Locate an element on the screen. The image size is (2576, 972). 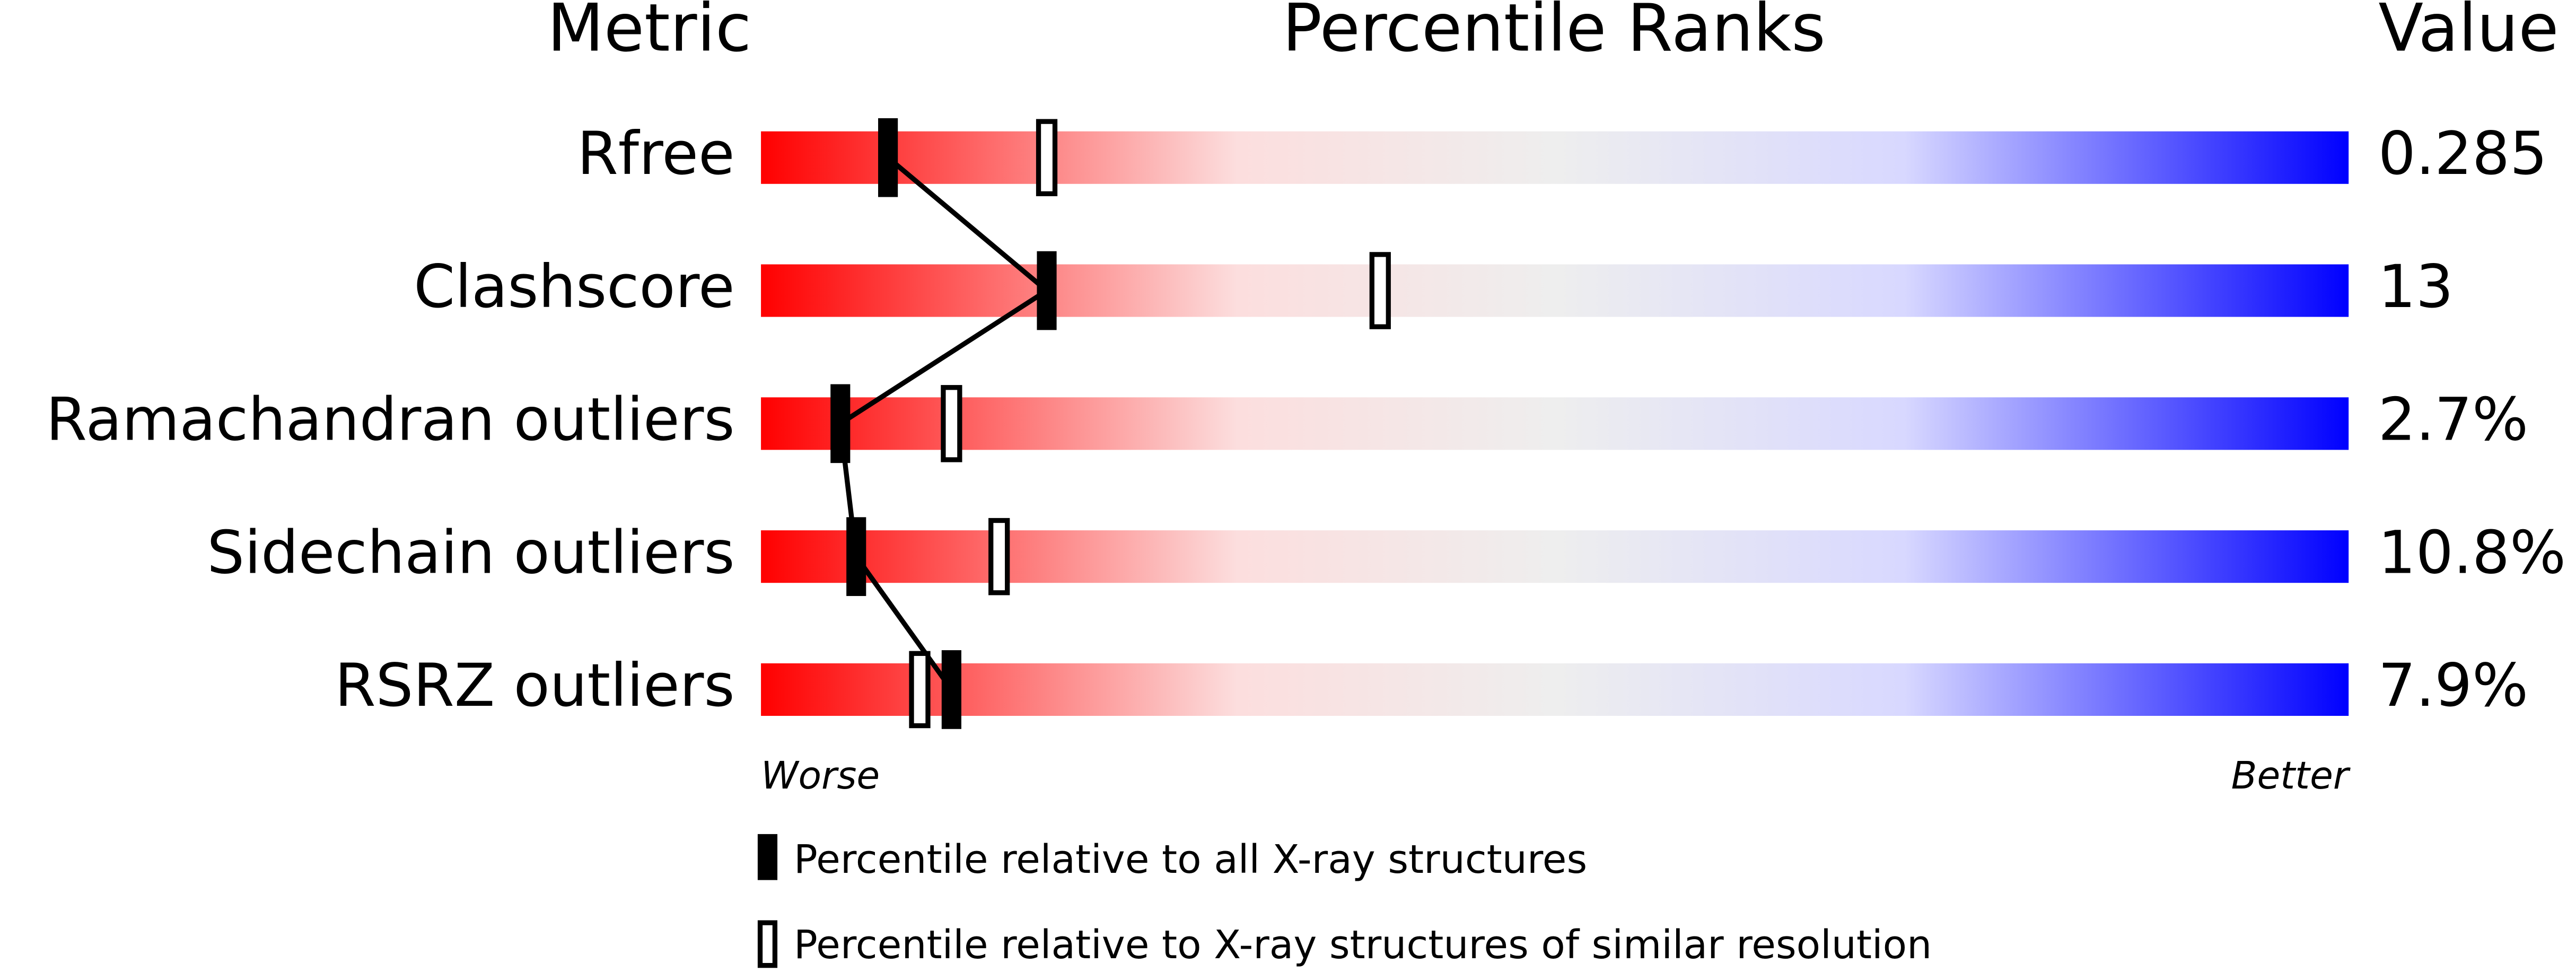
metric-label: Sidechain outliers is located at coordinates (470, 553).